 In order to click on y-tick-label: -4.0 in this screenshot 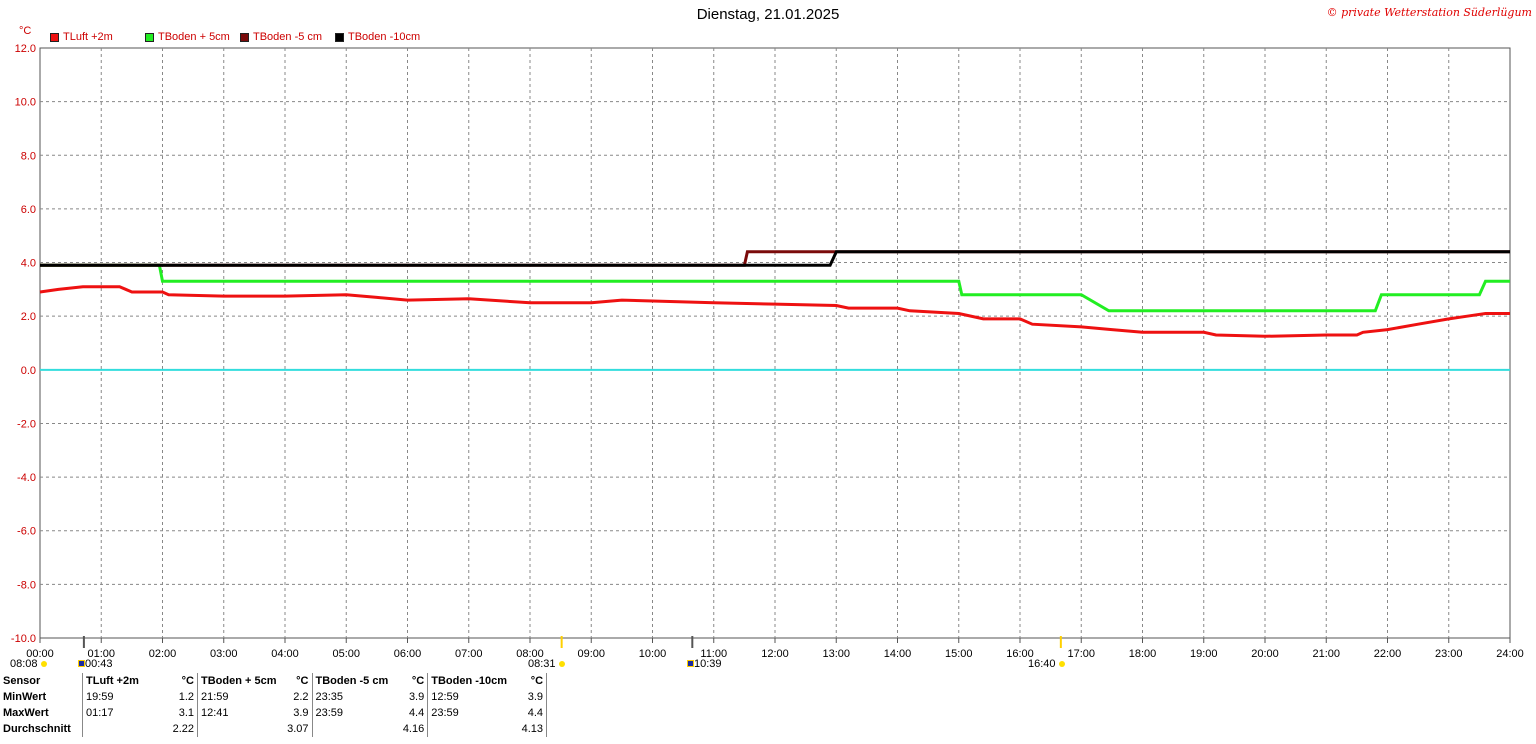, I will do `click(26, 478)`.